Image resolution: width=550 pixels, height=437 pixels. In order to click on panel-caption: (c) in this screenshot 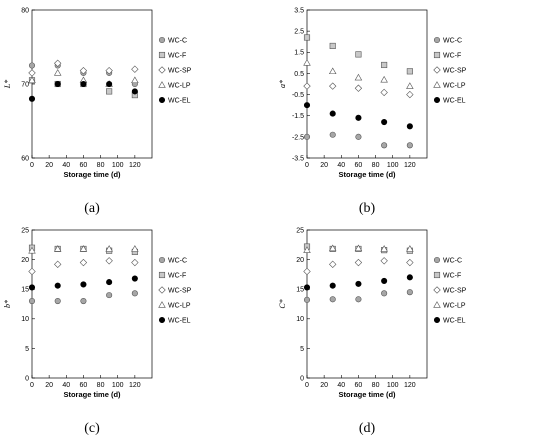, I will do `click(92, 428)`.